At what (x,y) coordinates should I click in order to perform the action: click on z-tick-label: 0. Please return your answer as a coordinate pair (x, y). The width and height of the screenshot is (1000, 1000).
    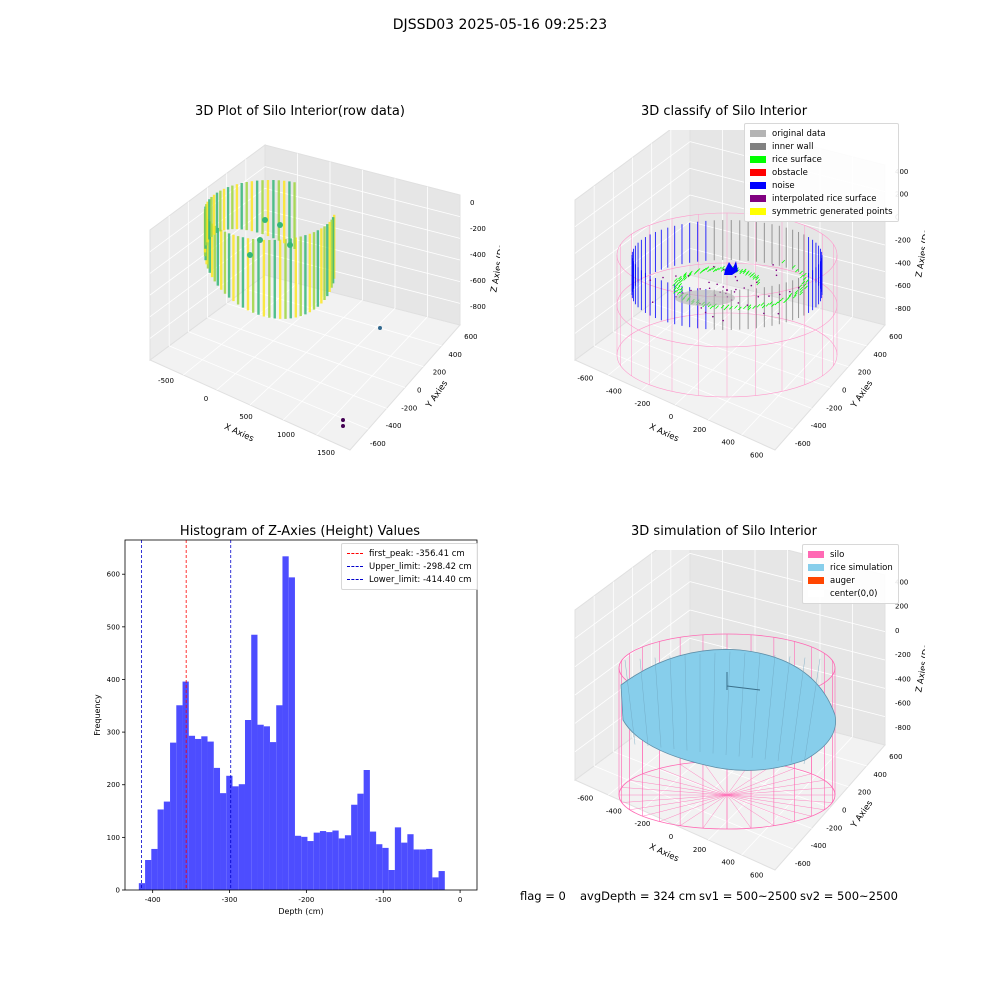
    Looking at the image, I should click on (897, 631).